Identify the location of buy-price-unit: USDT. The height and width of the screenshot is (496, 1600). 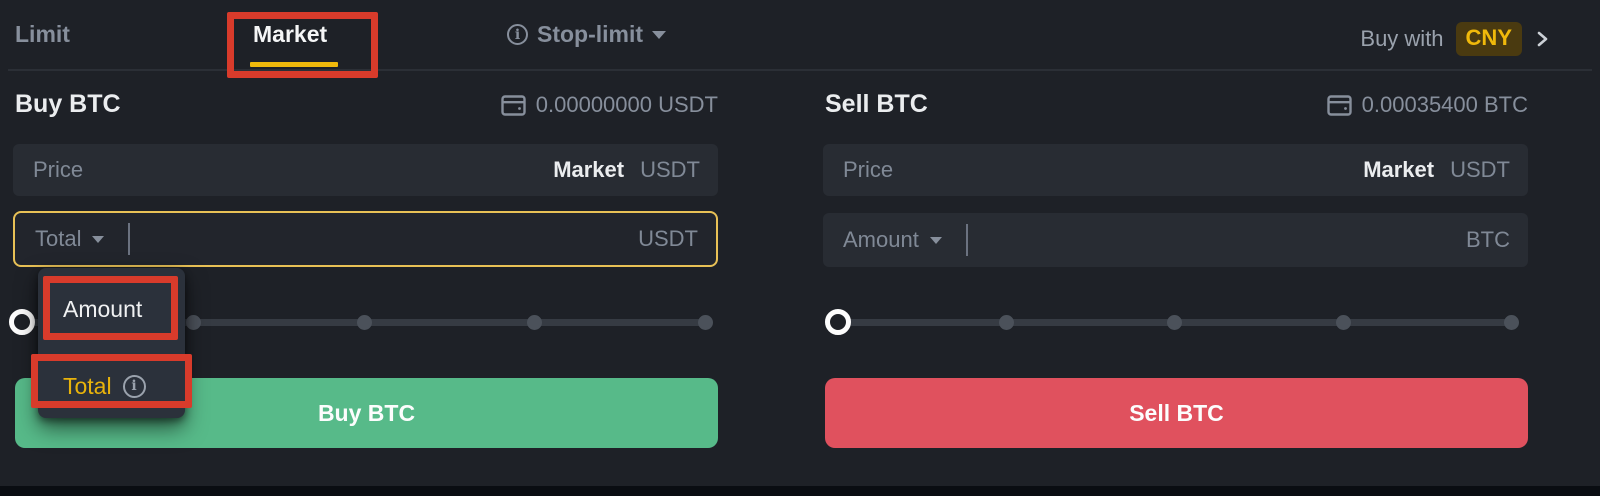
(670, 169).